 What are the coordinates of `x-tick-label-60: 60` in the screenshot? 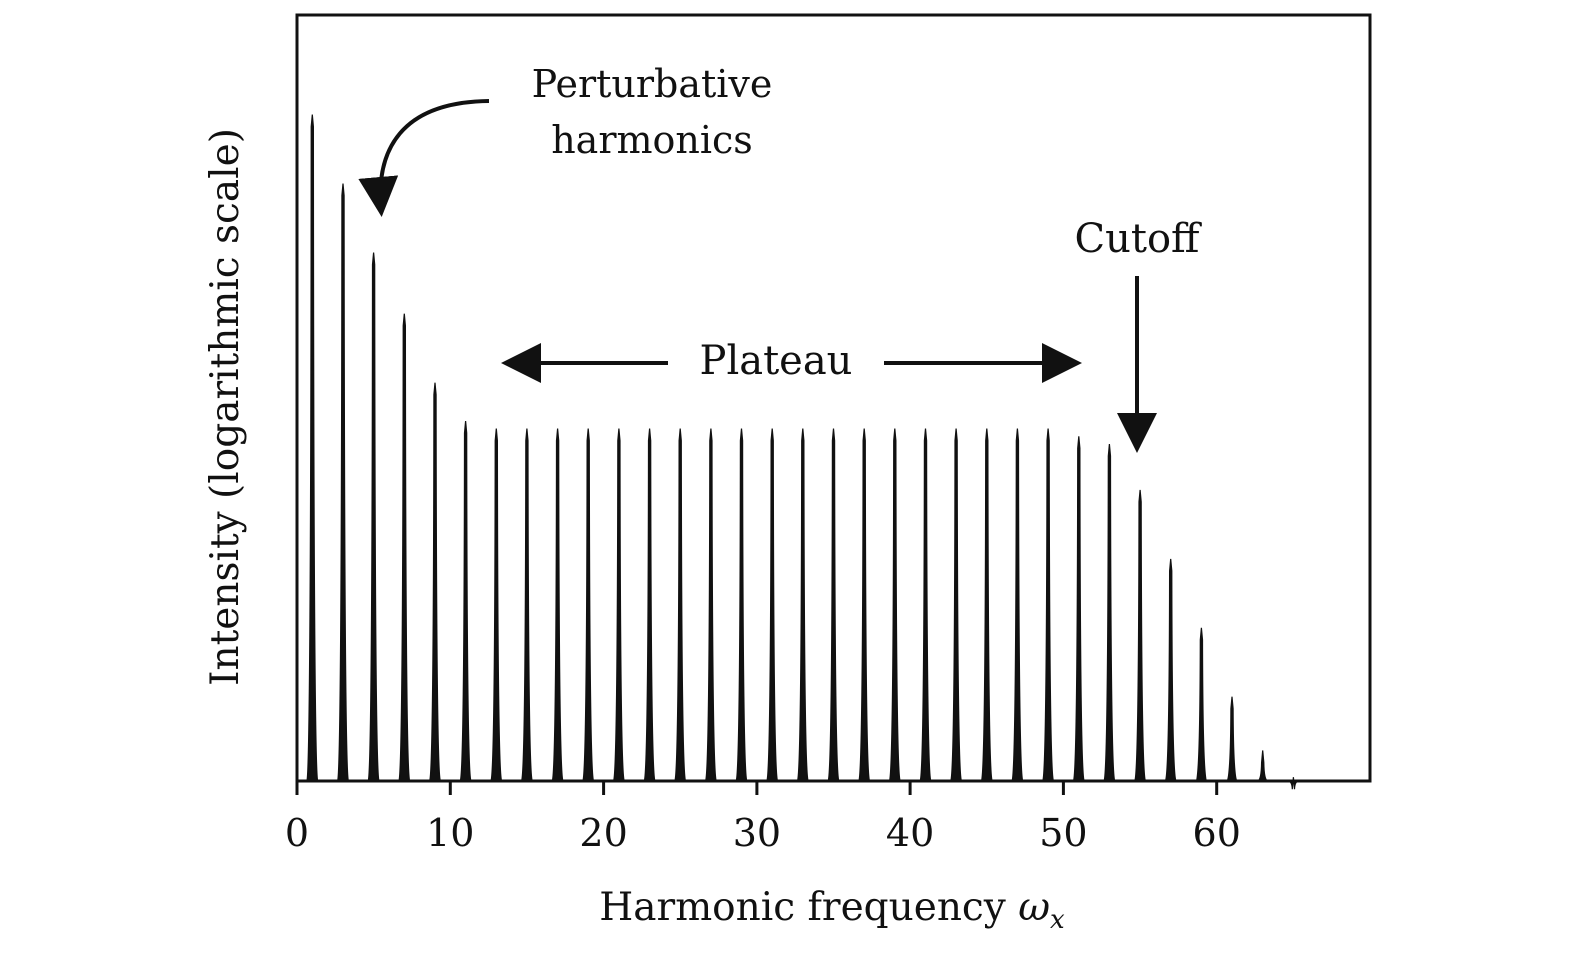 It's located at (1217, 833).